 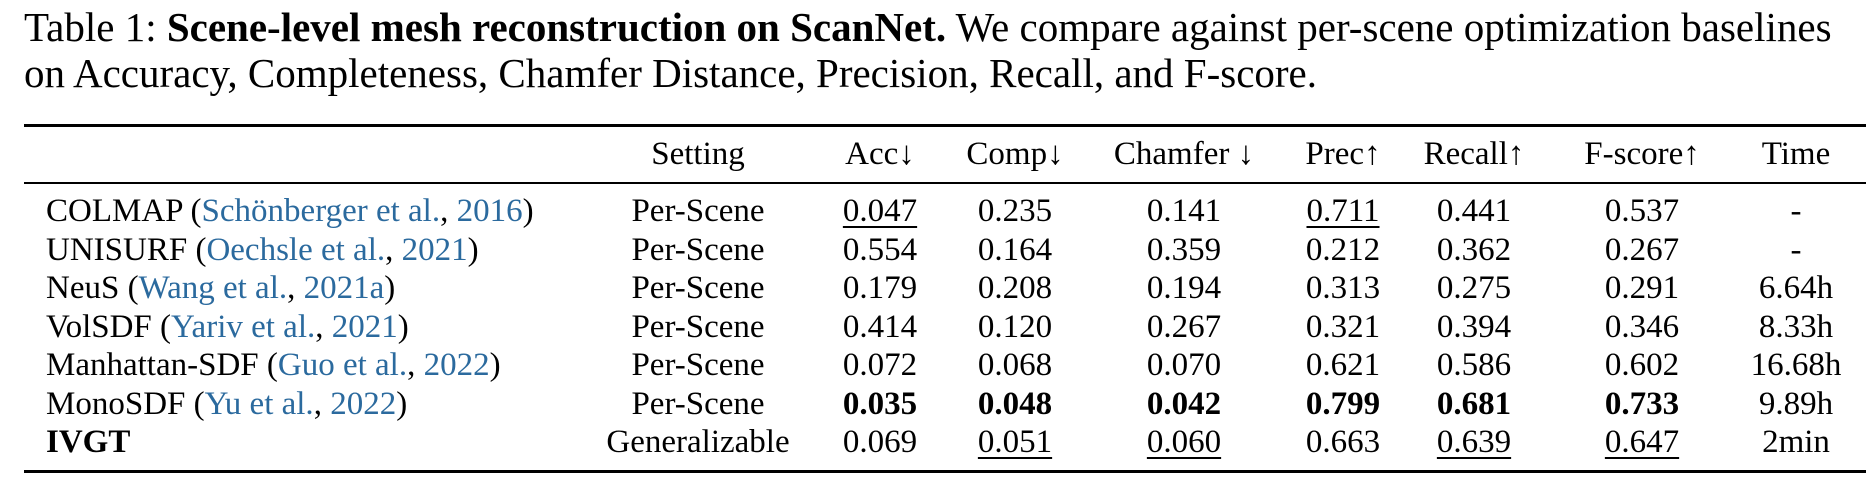 What do you see at coordinates (243, 326) in the screenshot?
I see `citation: Yariv et al.` at bounding box center [243, 326].